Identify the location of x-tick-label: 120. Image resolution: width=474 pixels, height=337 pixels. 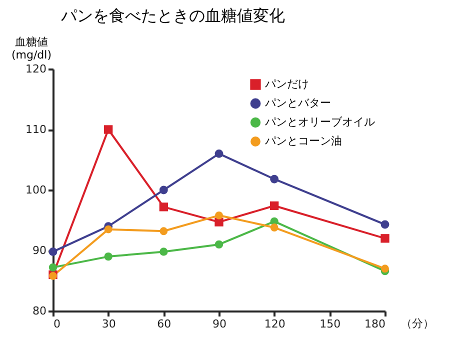
(275, 324).